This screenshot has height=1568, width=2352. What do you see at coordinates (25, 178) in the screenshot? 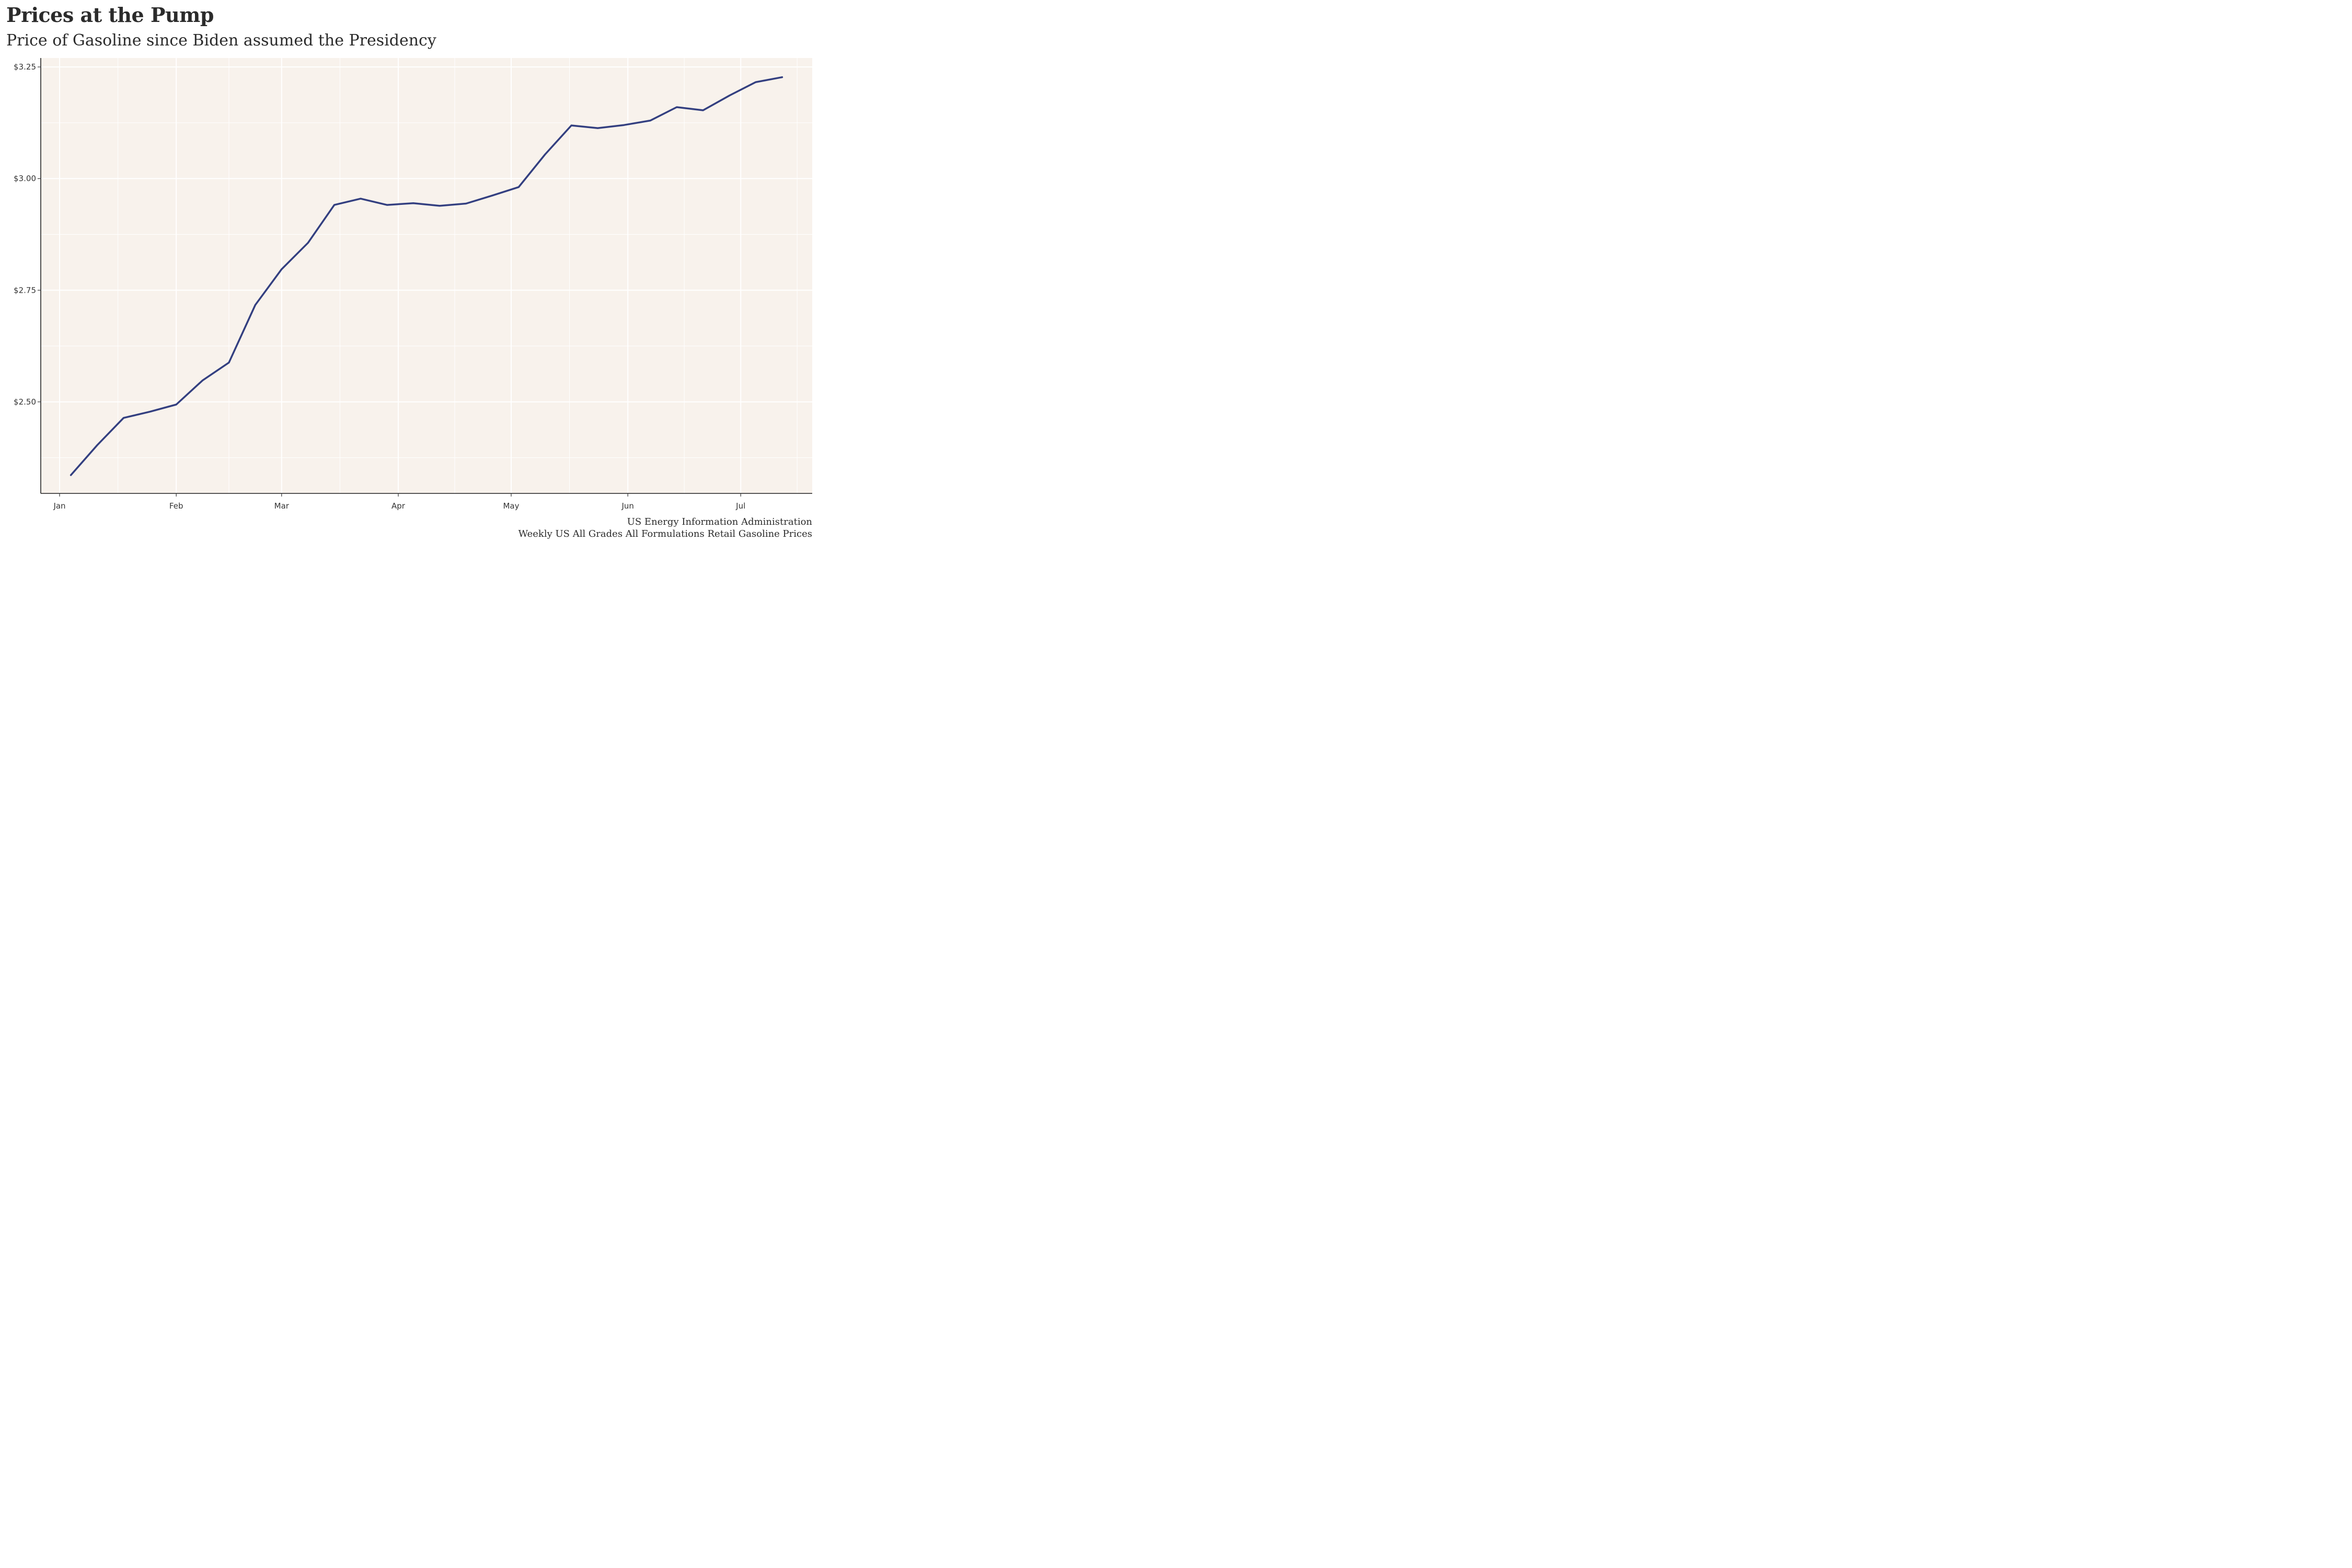
I see `y-tick-label: $3.00` at bounding box center [25, 178].